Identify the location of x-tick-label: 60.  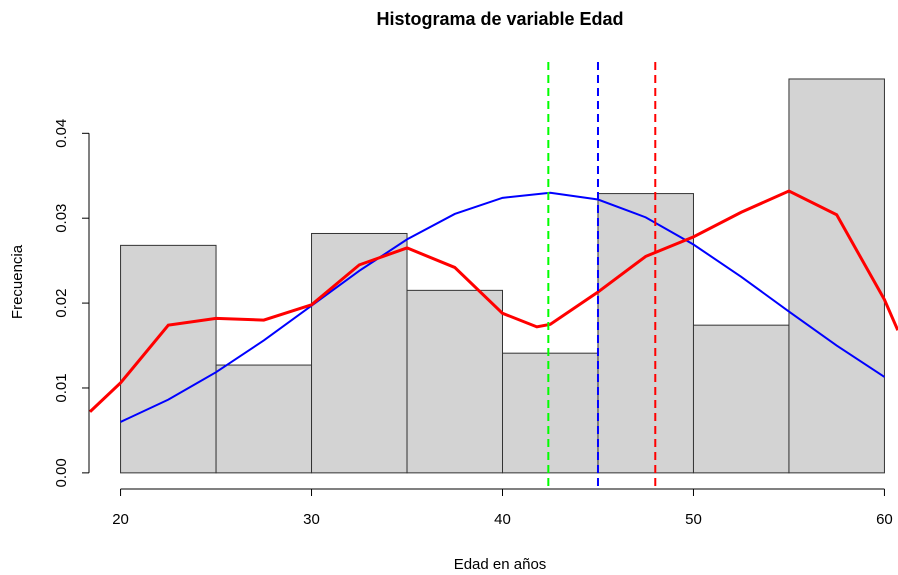
(884, 519).